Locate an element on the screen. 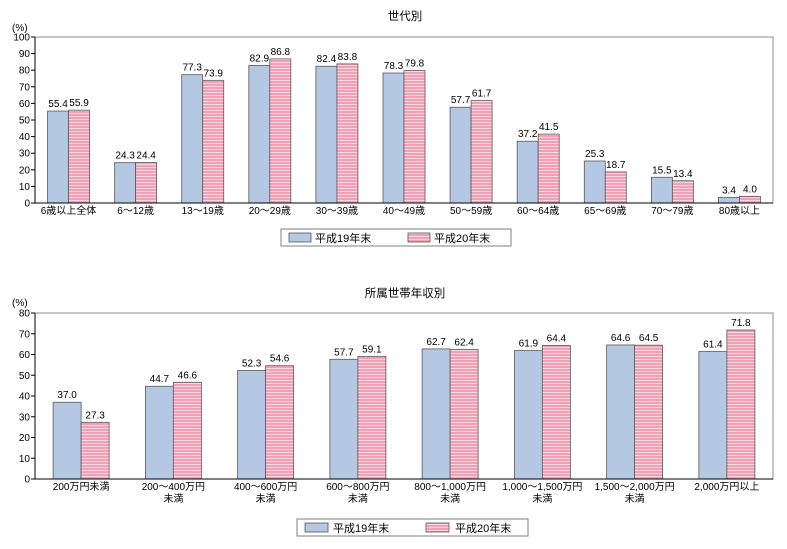 The image size is (787, 549). generation-chart-category-label-10: 70～79歳 is located at coordinates (672, 211).